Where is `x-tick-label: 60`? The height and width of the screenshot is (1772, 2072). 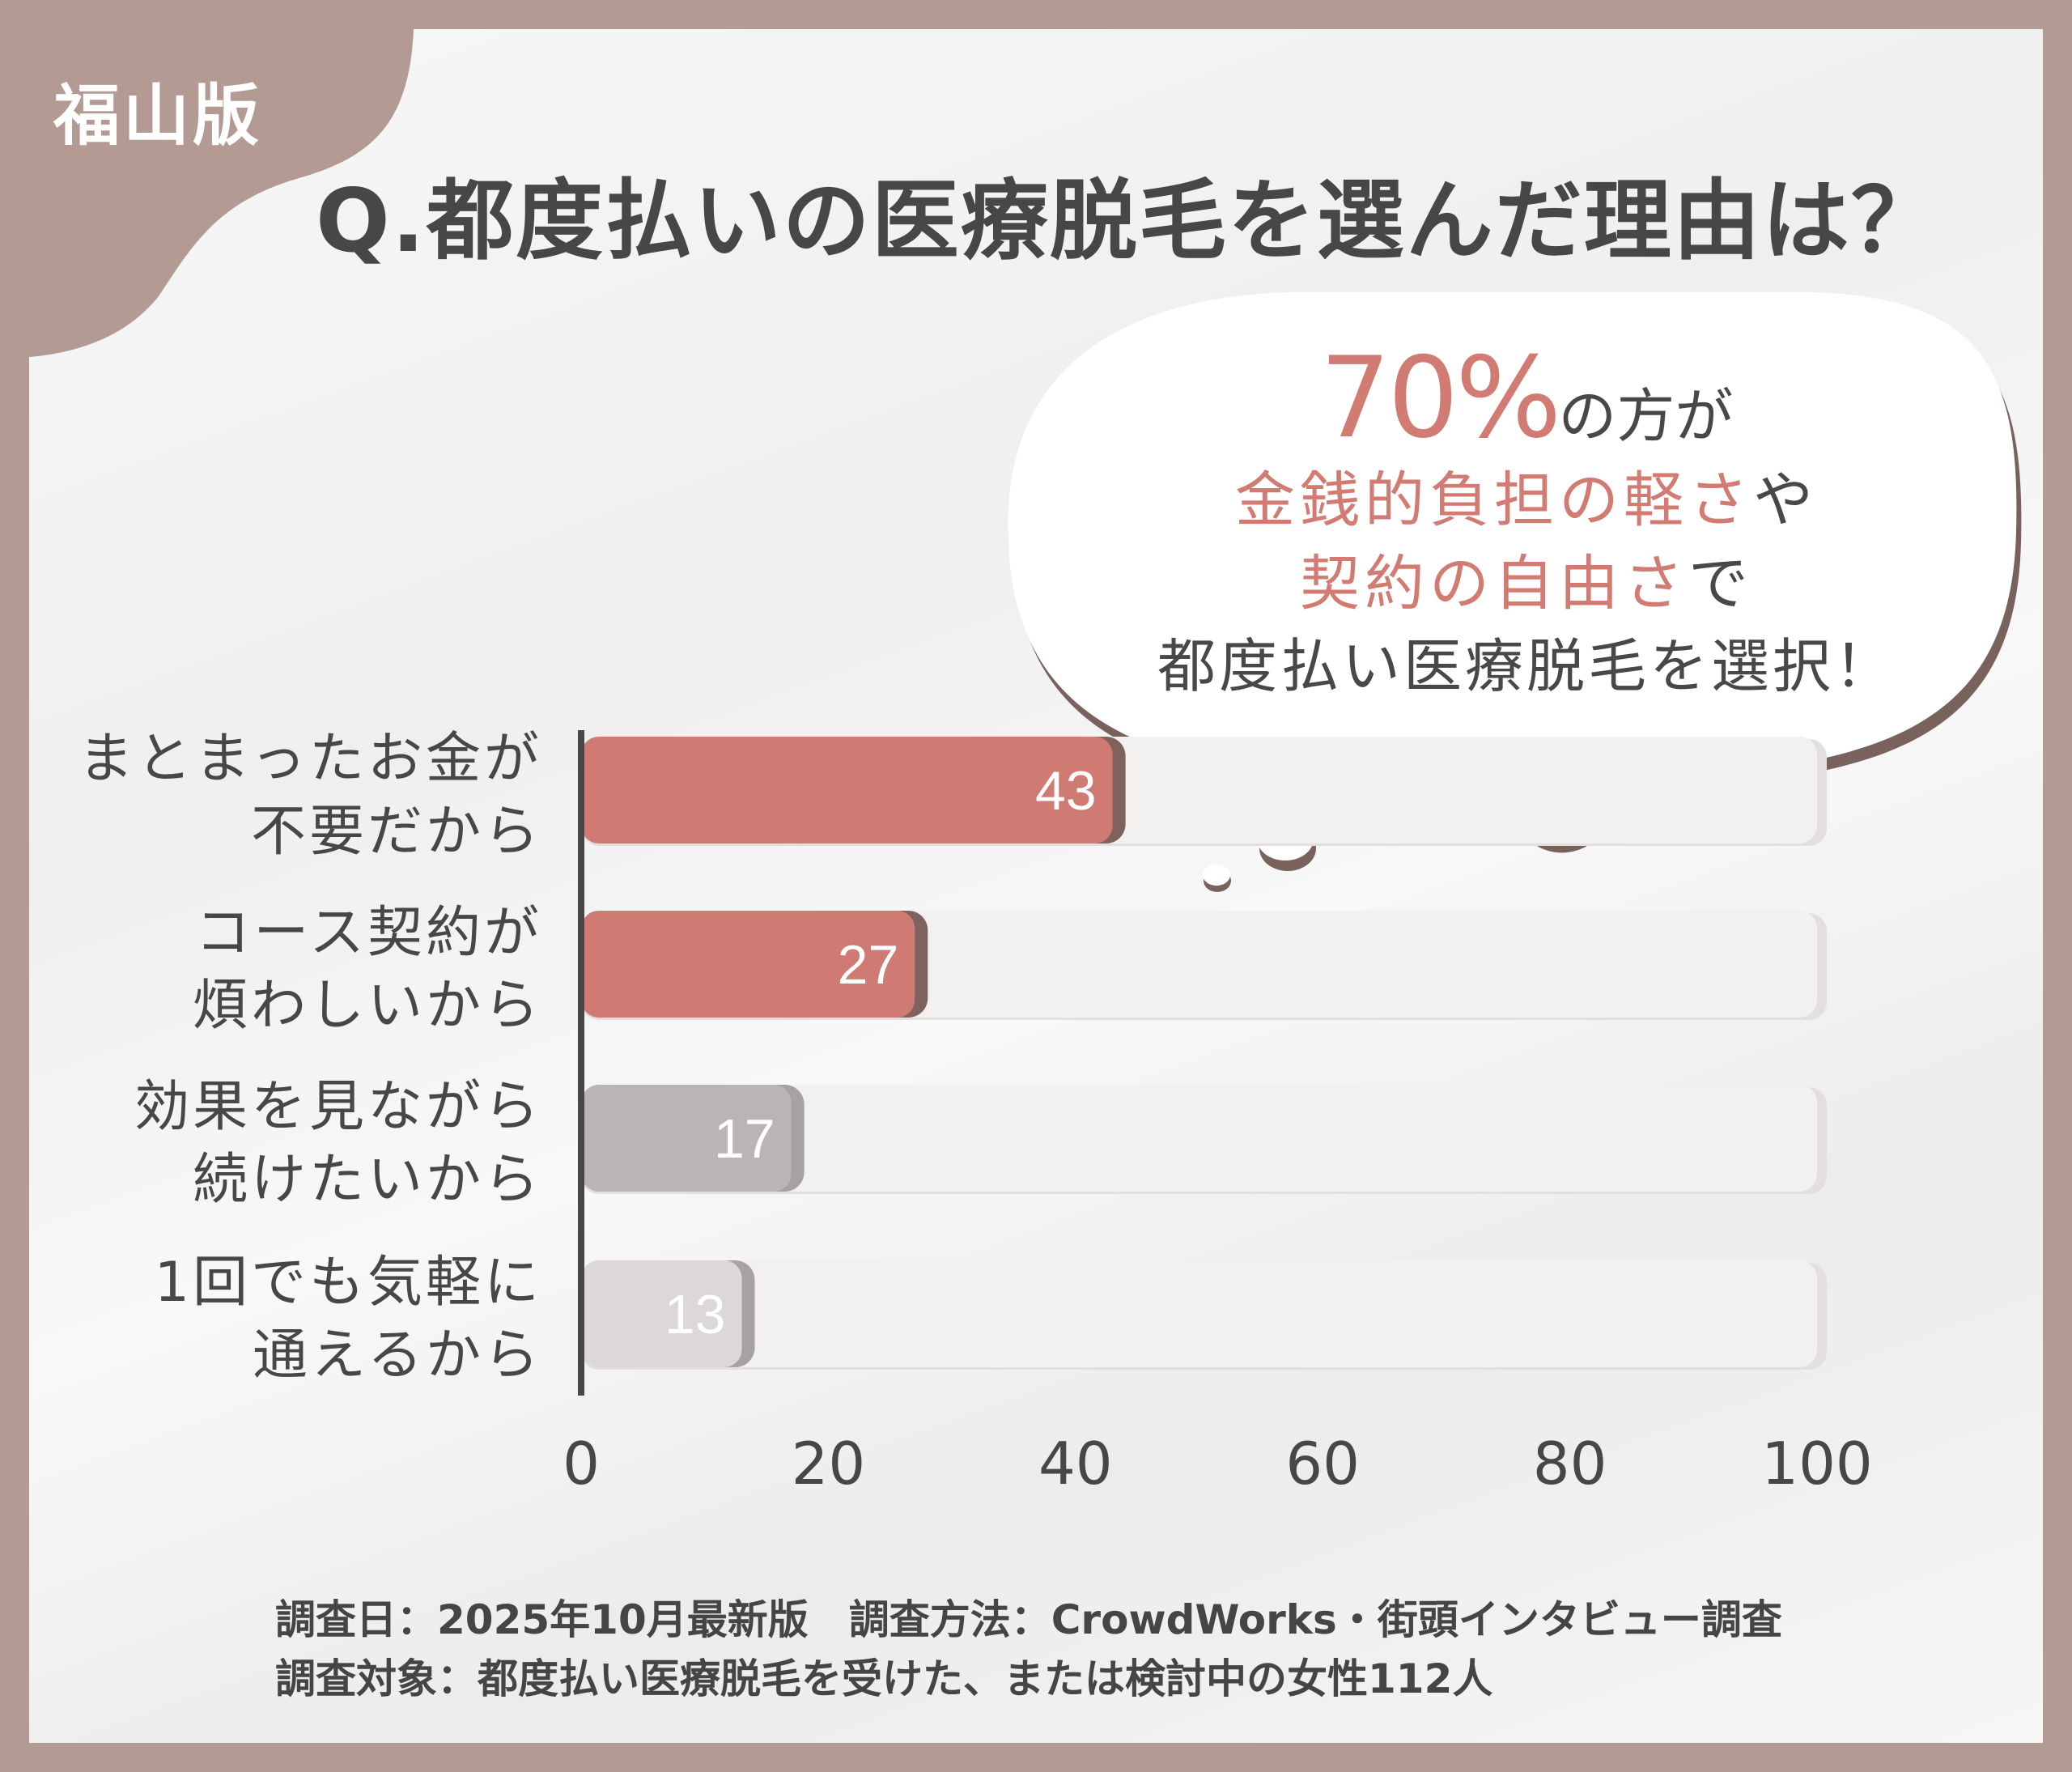
x-tick-label: 60 is located at coordinates (1322, 1464).